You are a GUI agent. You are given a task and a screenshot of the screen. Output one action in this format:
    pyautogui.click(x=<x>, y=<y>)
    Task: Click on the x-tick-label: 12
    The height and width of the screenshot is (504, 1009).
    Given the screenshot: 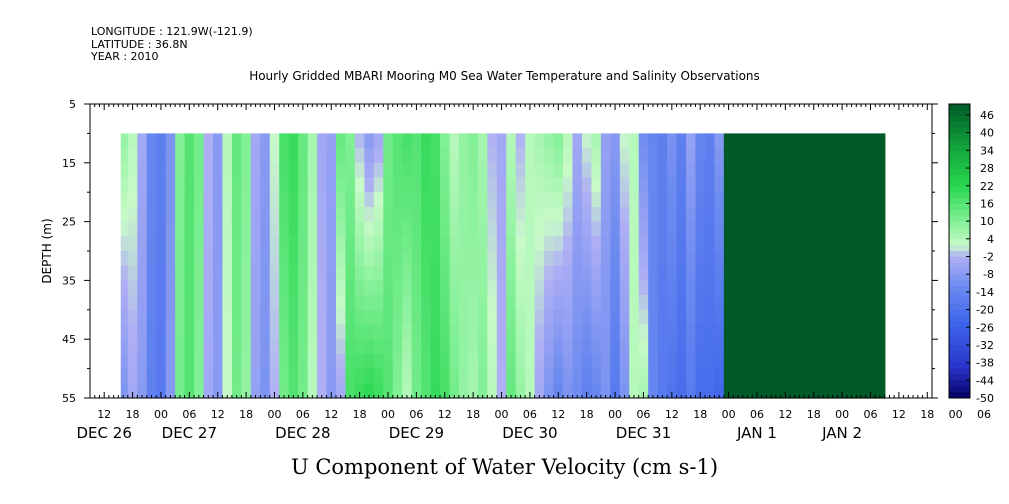 What is the action you would take?
    pyautogui.click(x=445, y=414)
    